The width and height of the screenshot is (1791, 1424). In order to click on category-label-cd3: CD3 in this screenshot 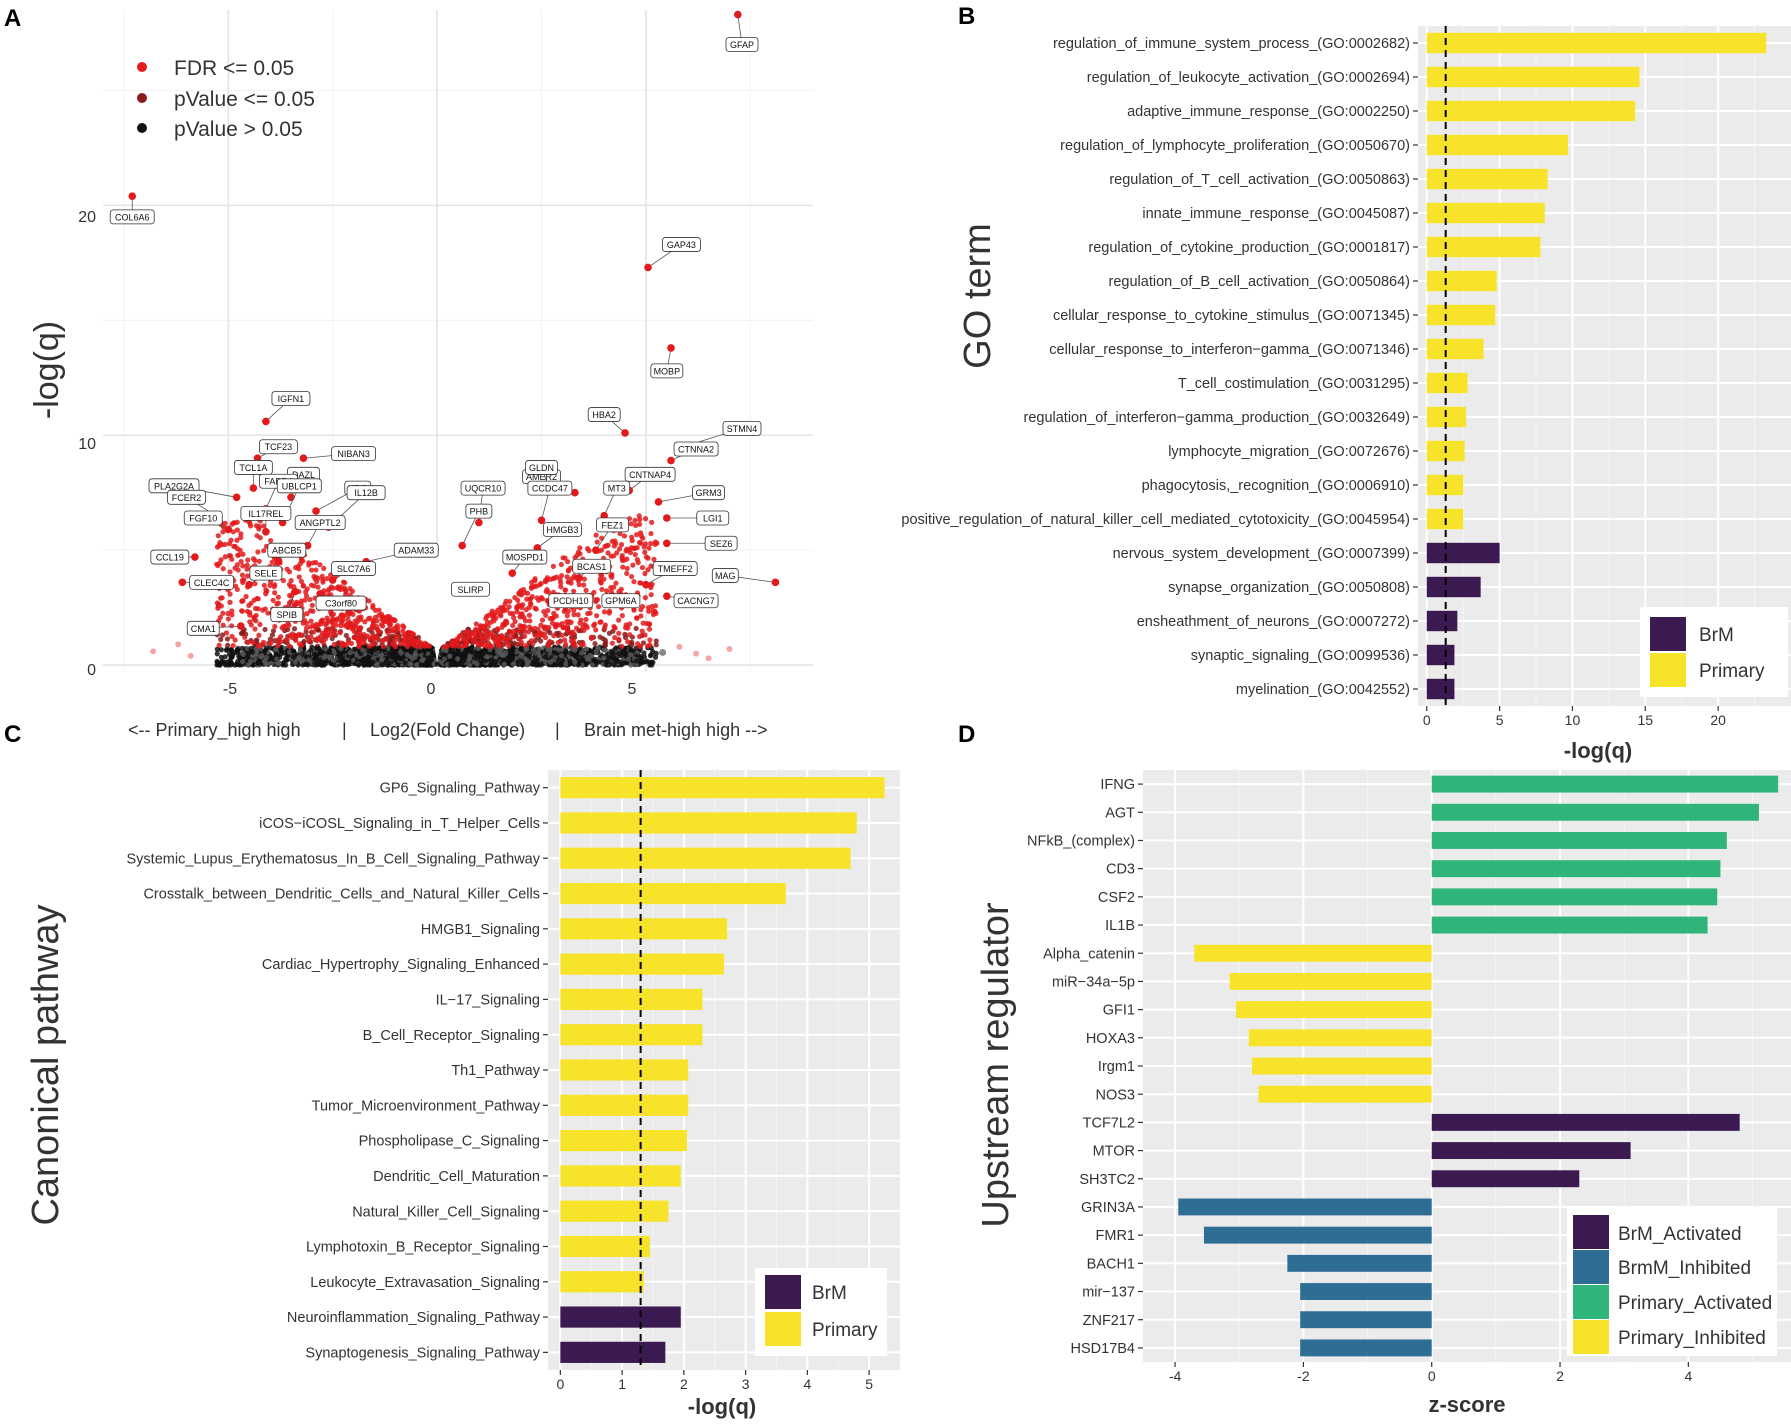, I will do `click(1120, 870)`.